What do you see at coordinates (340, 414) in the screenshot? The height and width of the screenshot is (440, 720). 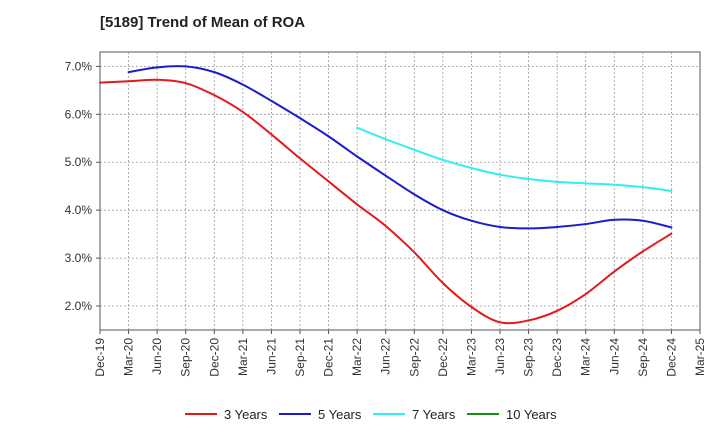 I see `legend-label-5-years: 5 Years` at bounding box center [340, 414].